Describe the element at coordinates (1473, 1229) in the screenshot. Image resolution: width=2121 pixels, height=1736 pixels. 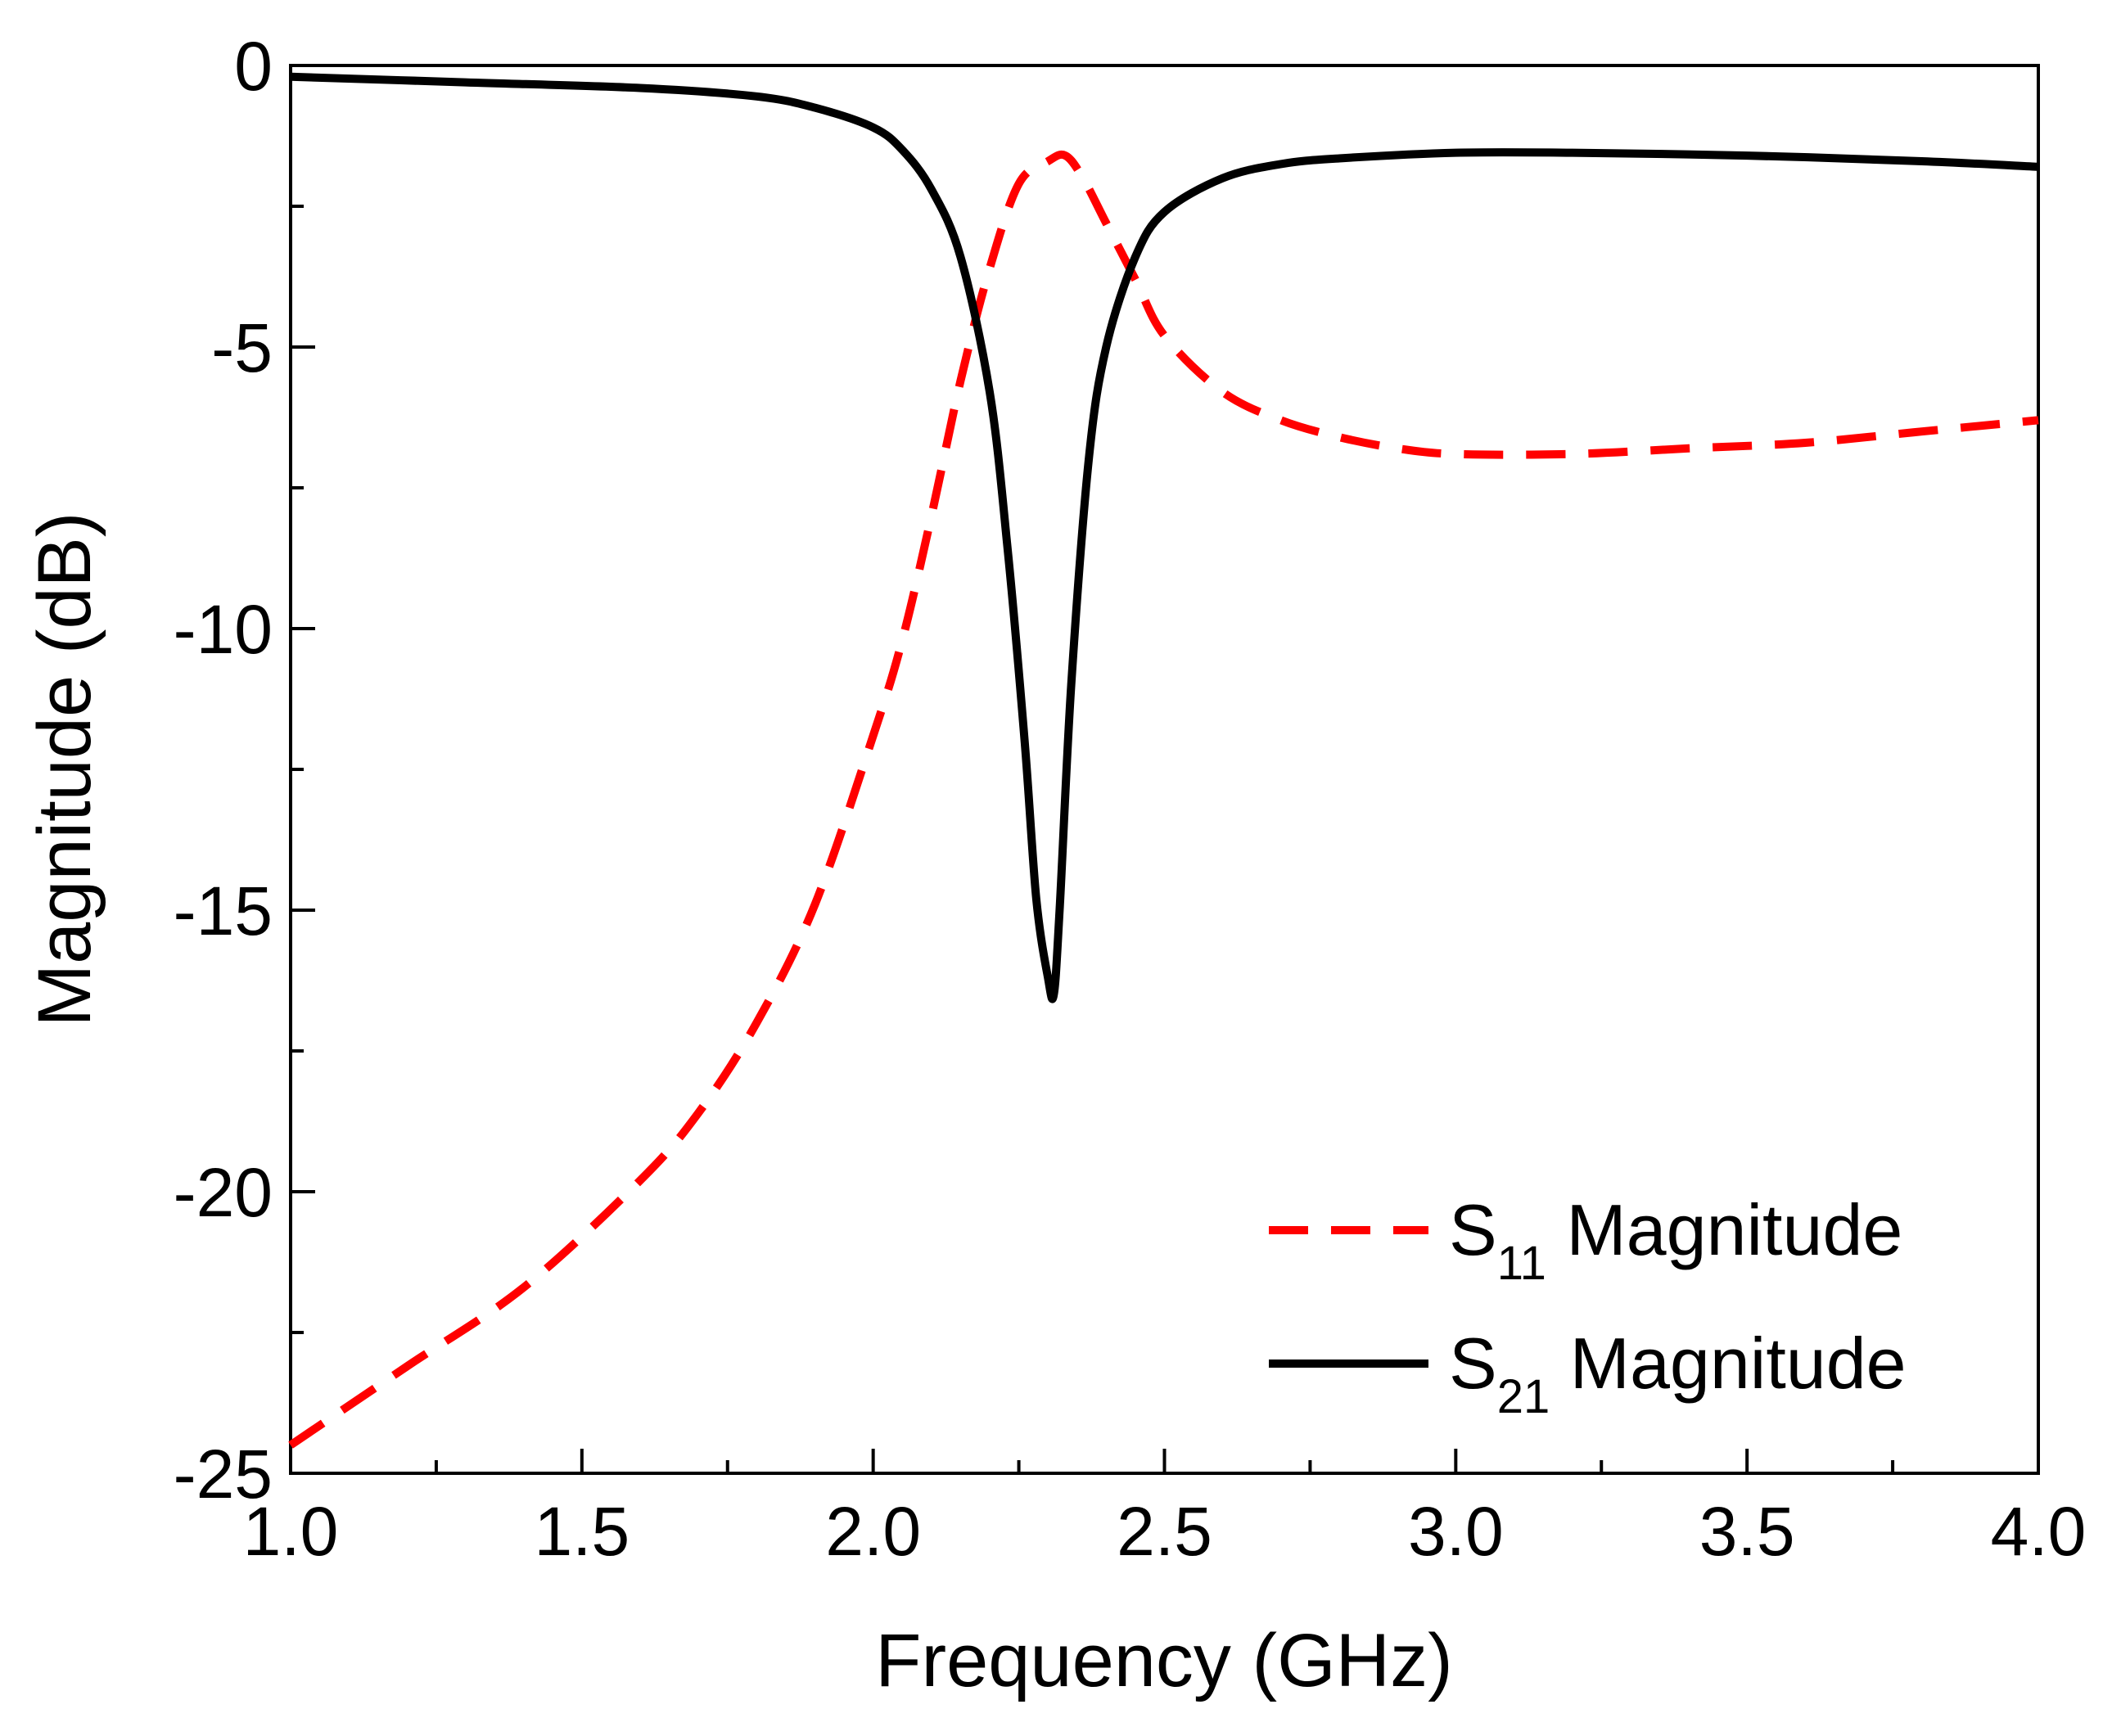
I see `legend-s11-main: S` at that location.